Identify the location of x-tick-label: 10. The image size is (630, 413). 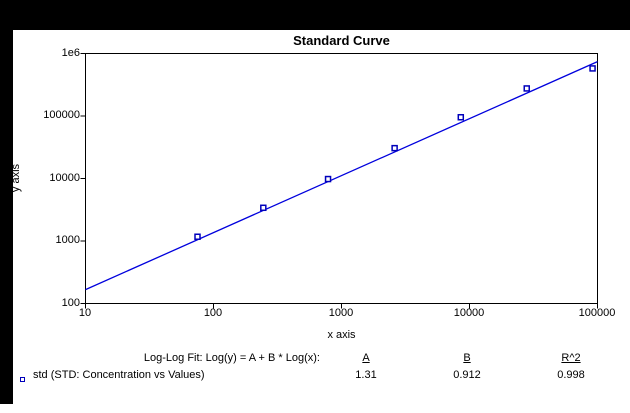
(85, 313).